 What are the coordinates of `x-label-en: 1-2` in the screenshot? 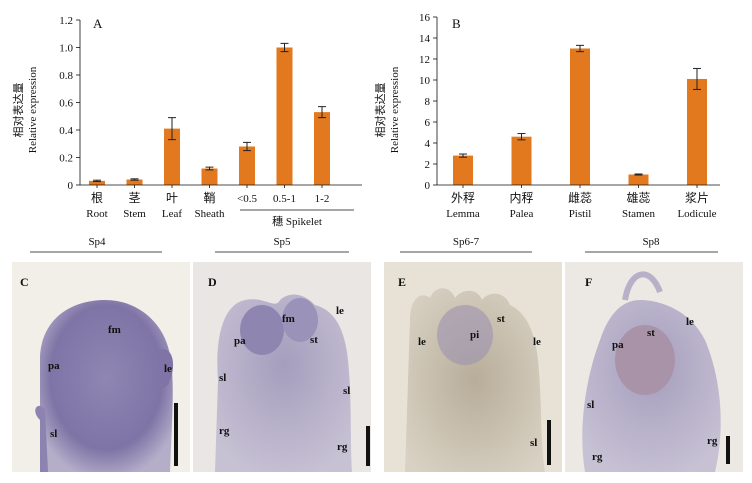 It's located at (322, 199).